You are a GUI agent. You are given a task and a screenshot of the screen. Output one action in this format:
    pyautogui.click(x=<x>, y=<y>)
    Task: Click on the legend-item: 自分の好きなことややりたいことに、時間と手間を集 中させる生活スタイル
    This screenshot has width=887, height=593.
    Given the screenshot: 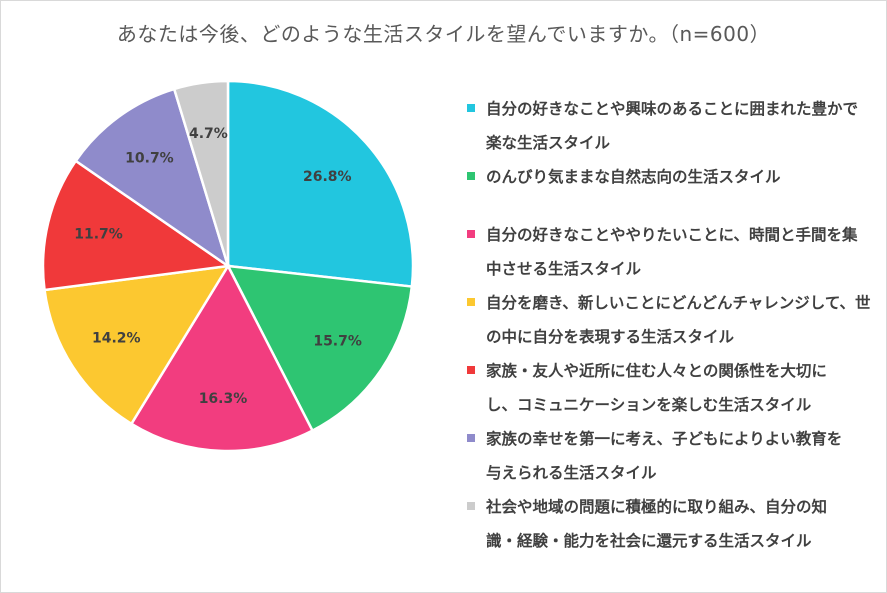 What is the action you would take?
    pyautogui.click(x=668, y=252)
    